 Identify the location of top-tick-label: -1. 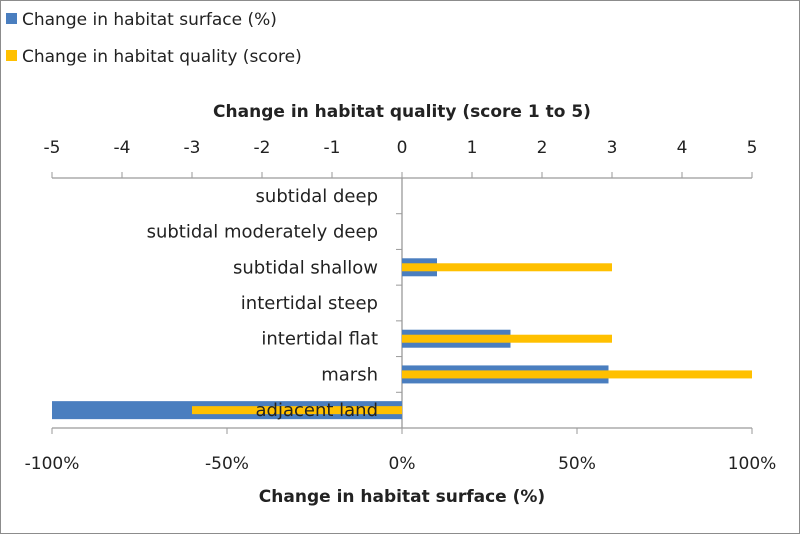
(332, 148).